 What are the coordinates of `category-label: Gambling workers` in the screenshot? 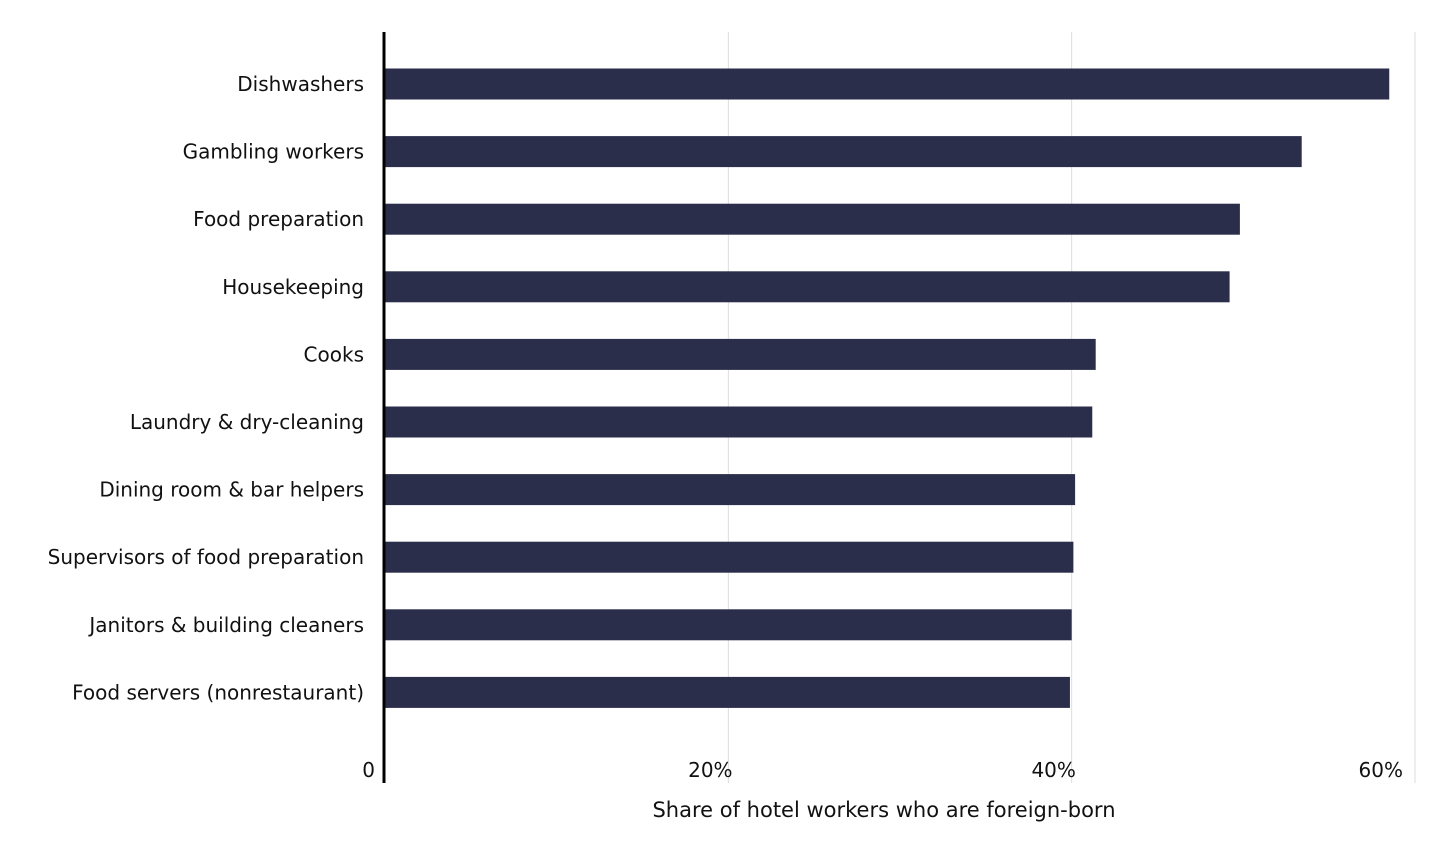 It's located at (273, 152).